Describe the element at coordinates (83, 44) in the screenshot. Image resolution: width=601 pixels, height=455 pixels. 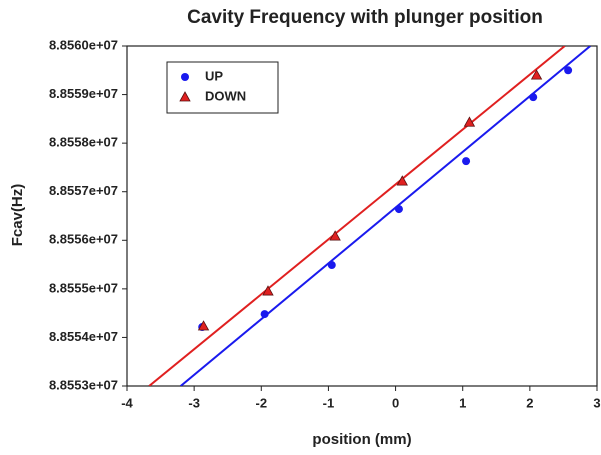
I see `y-tick-label: 8.8560e+07` at that location.